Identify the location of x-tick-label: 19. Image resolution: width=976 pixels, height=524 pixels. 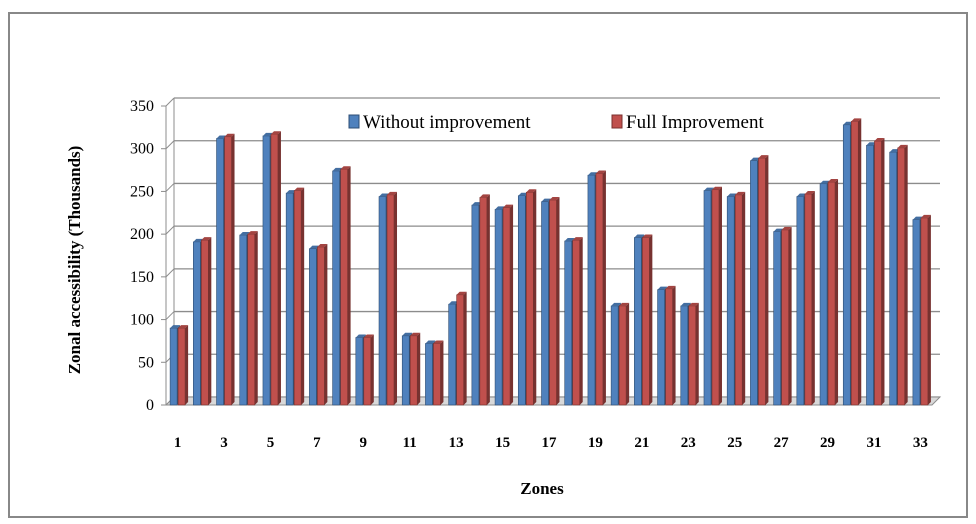
(595, 443).